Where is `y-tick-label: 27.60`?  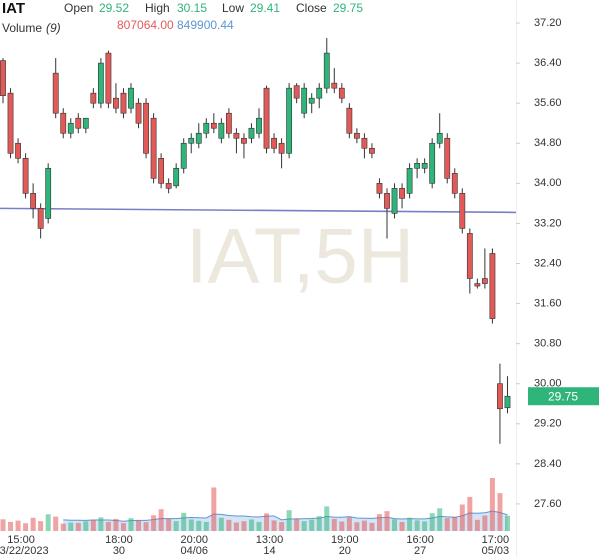 y-tick-label: 27.60 is located at coordinates (548, 504).